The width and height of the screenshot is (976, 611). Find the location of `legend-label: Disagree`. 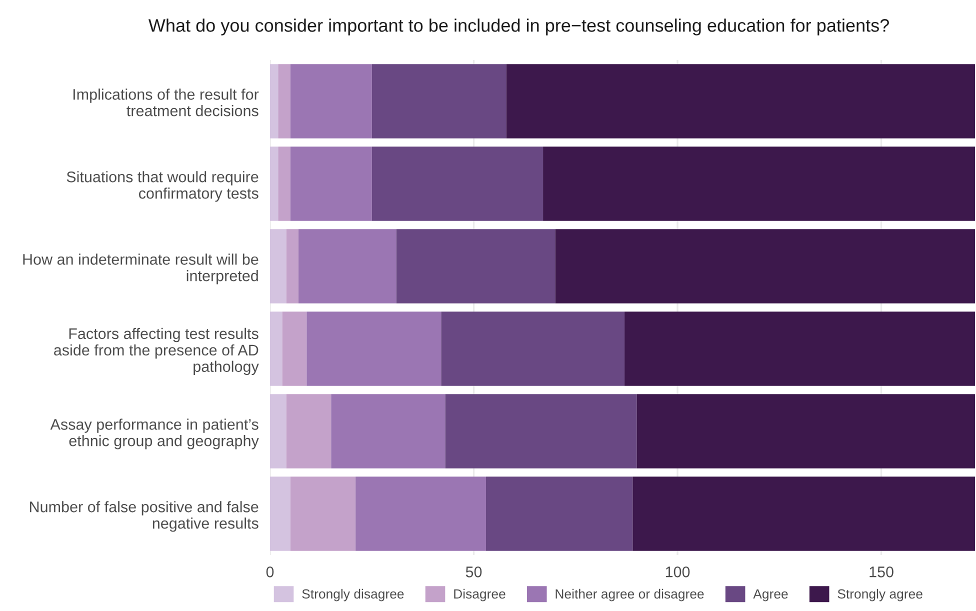

legend-label: Disagree is located at coordinates (480, 595).